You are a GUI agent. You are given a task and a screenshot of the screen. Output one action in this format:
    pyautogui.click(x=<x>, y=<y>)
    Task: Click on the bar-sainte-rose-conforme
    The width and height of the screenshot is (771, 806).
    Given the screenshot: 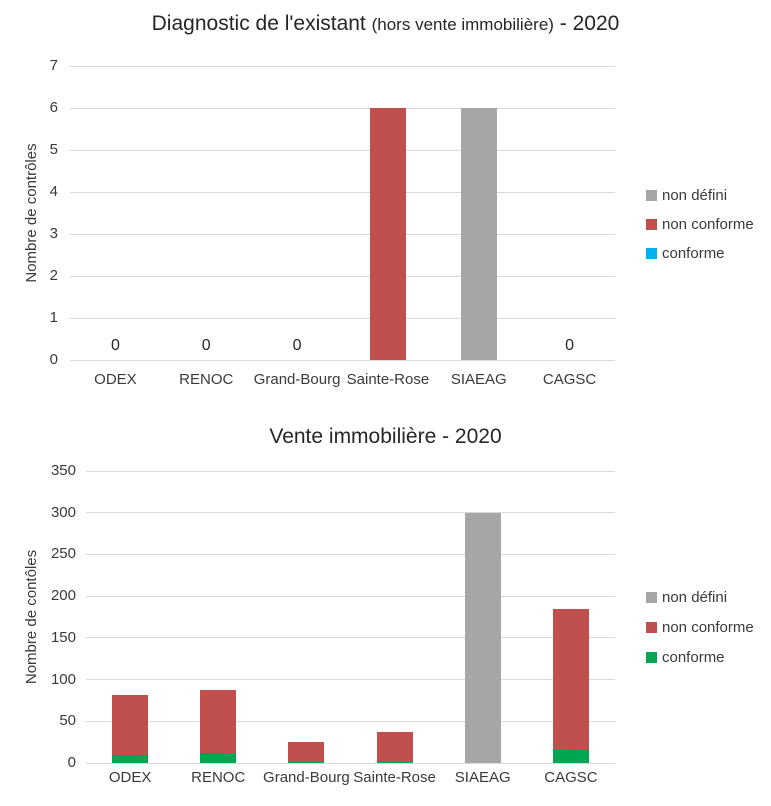 What is the action you would take?
    pyautogui.click(x=394, y=762)
    